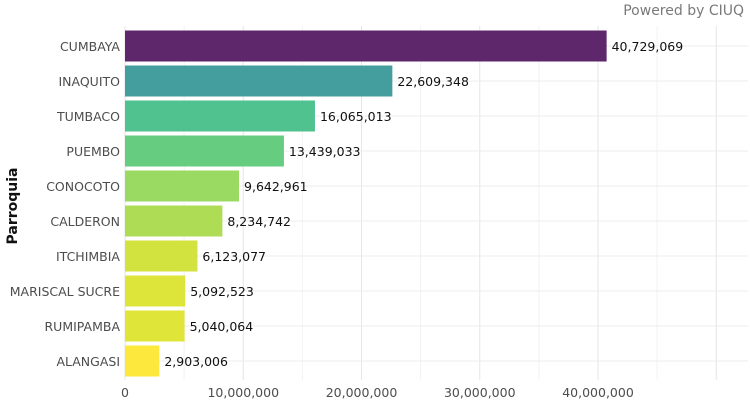  What do you see at coordinates (161, 256) in the screenshot?
I see `bar-itchimbia` at bounding box center [161, 256].